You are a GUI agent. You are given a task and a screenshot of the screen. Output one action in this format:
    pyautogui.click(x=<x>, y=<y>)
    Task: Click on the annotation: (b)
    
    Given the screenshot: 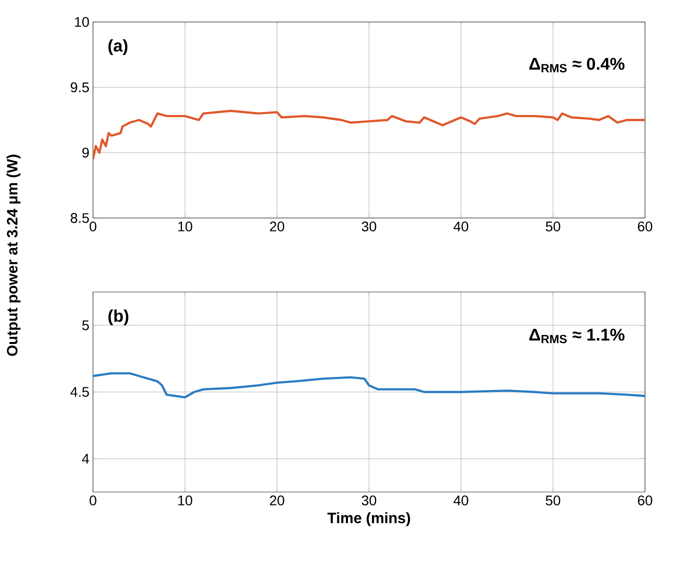 What is the action you would take?
    pyautogui.click(x=118, y=318)
    